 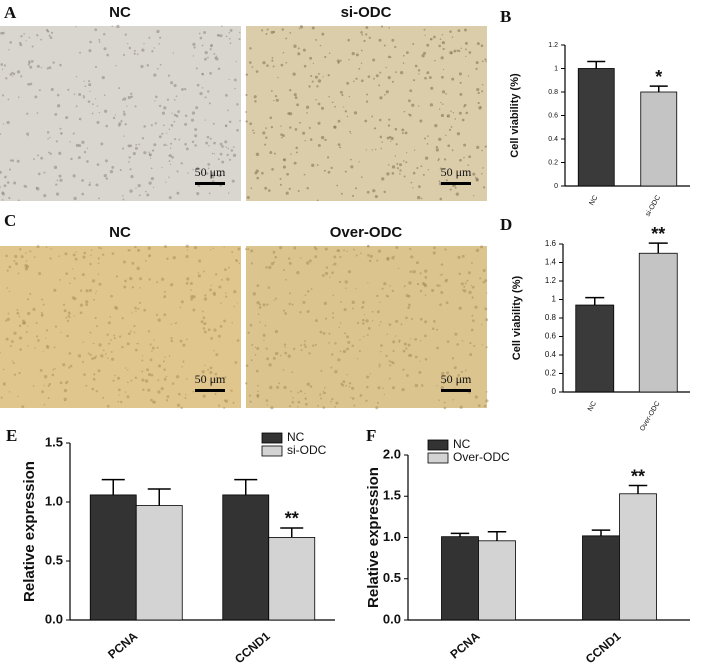 I want to click on y-axis-title: Cell viability (%), so click(x=517, y=317).